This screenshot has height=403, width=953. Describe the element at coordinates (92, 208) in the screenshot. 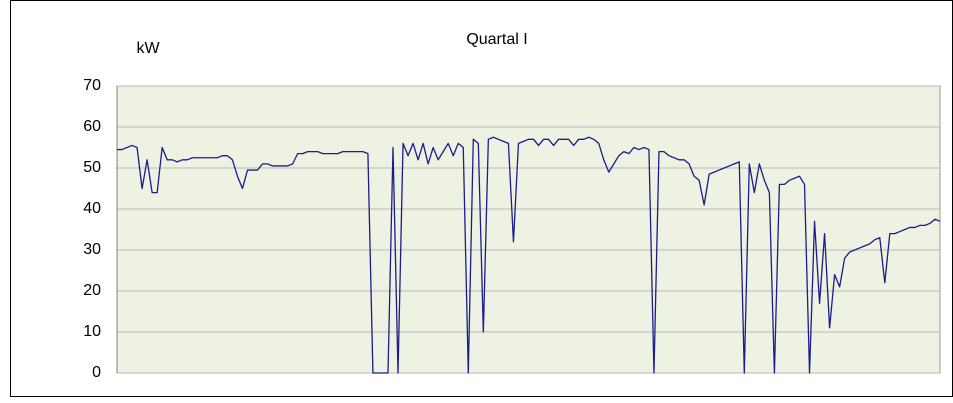

I see `y-tick-label: 40` at that location.